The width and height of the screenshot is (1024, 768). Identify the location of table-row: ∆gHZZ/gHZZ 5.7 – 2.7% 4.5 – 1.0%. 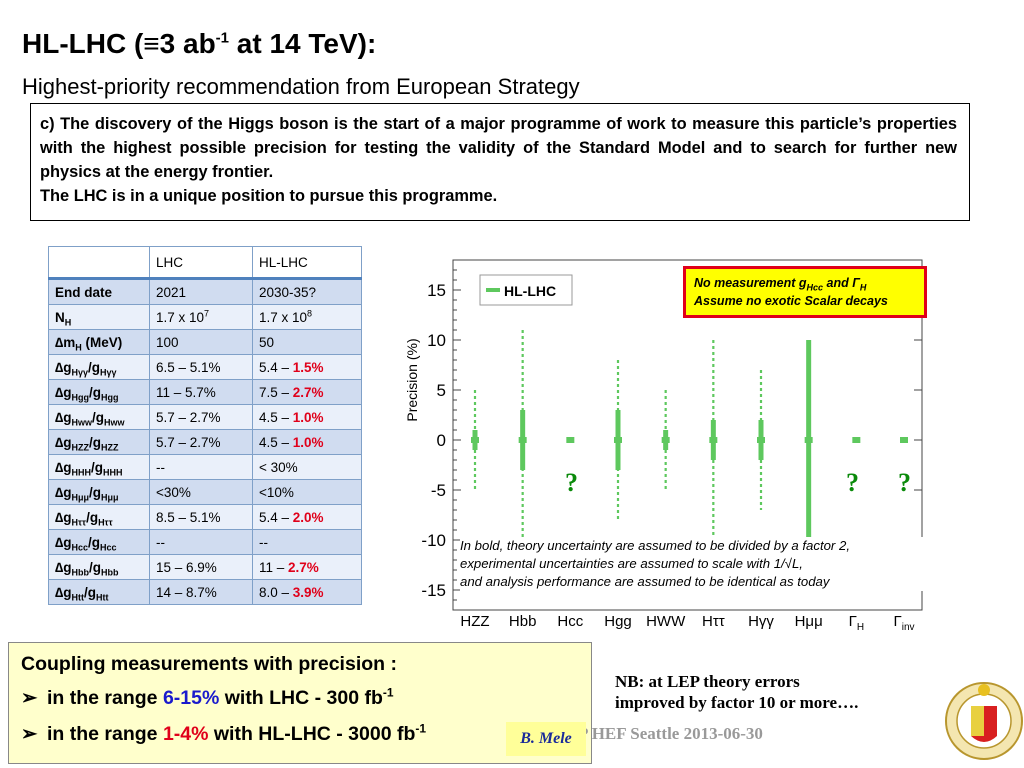
(205, 442).